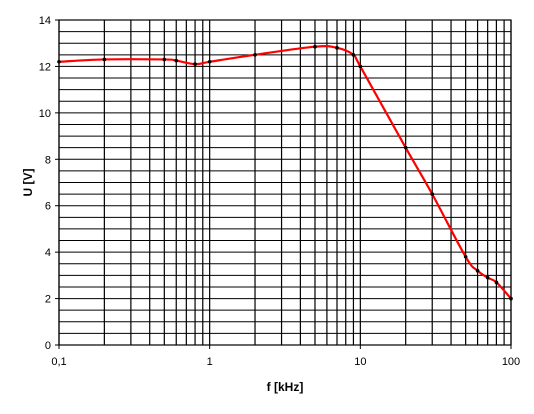 The width and height of the screenshot is (534, 414). What do you see at coordinates (45, 67) in the screenshot?
I see `y-tick-label: 12` at bounding box center [45, 67].